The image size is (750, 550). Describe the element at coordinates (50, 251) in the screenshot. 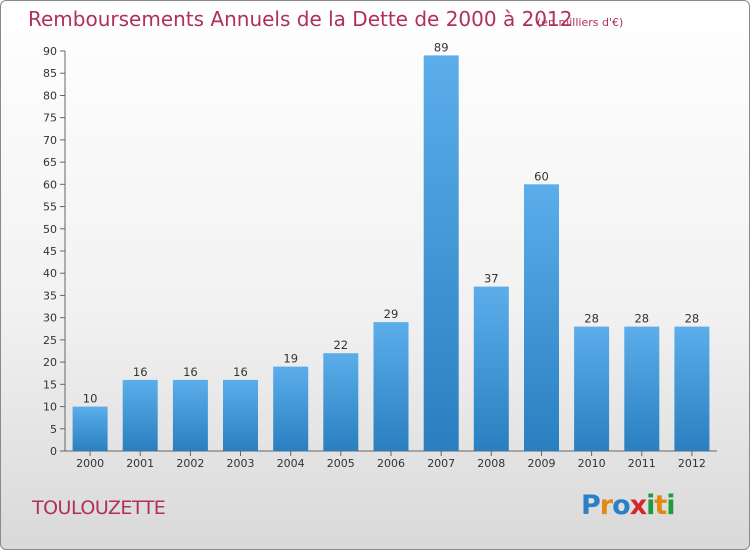

I see `y-tick-label: 45` at that location.